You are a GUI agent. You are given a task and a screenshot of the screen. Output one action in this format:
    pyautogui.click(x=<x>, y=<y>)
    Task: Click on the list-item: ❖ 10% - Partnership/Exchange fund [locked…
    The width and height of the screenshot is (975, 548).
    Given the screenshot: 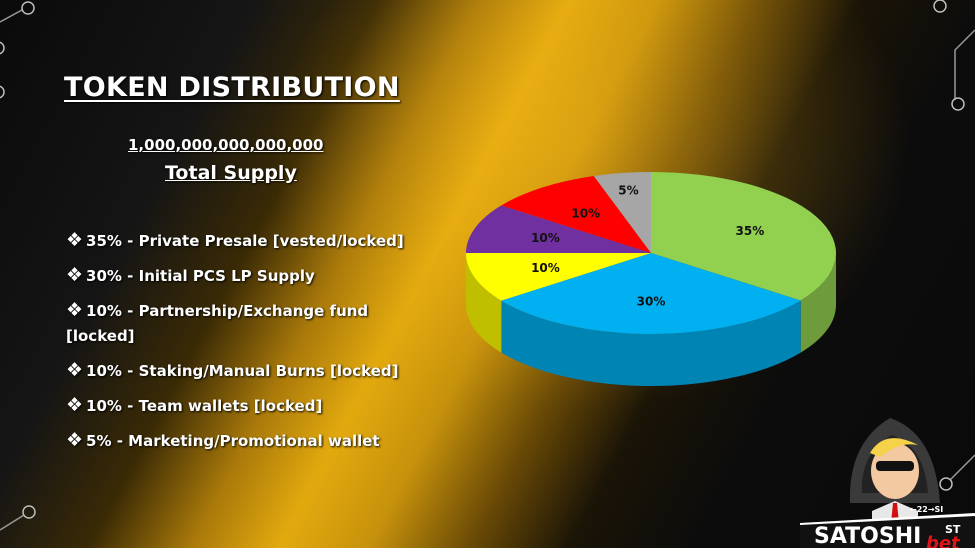 What is the action you would take?
    pyautogui.click(x=246, y=323)
    